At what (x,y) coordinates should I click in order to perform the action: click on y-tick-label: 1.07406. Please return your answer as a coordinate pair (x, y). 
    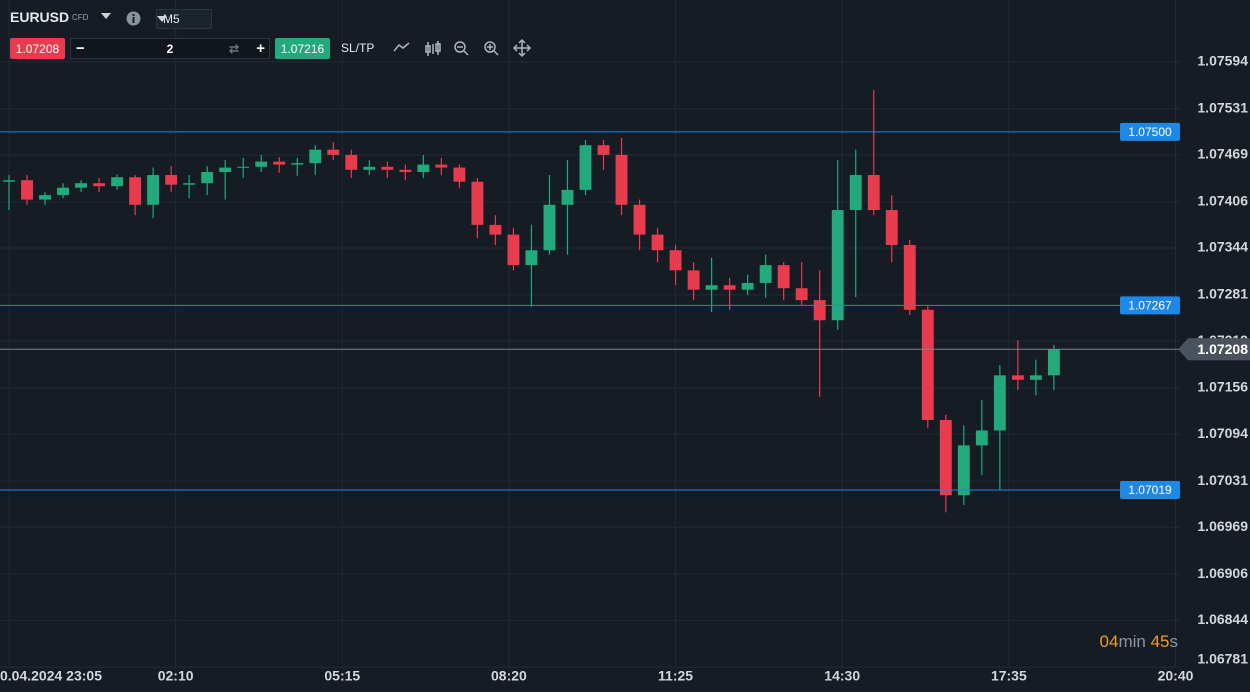
    Looking at the image, I should click on (1222, 201).